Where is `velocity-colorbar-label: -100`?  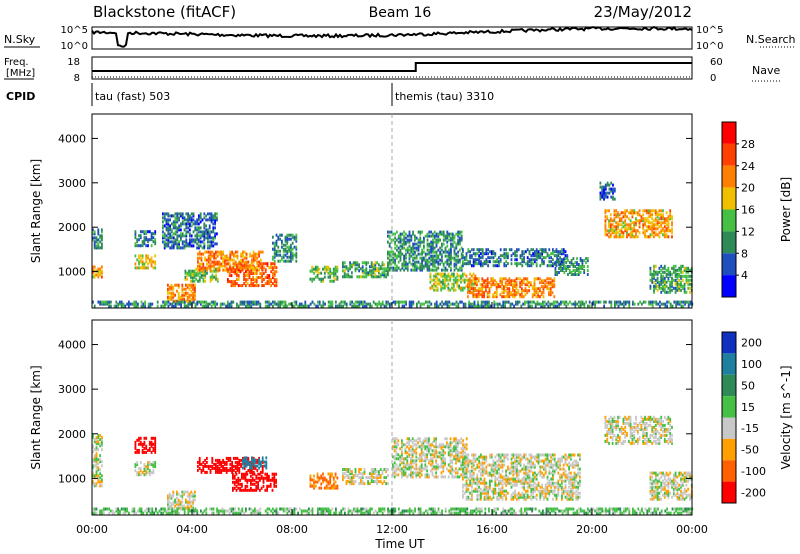 velocity-colorbar-label: -100 is located at coordinates (753, 471).